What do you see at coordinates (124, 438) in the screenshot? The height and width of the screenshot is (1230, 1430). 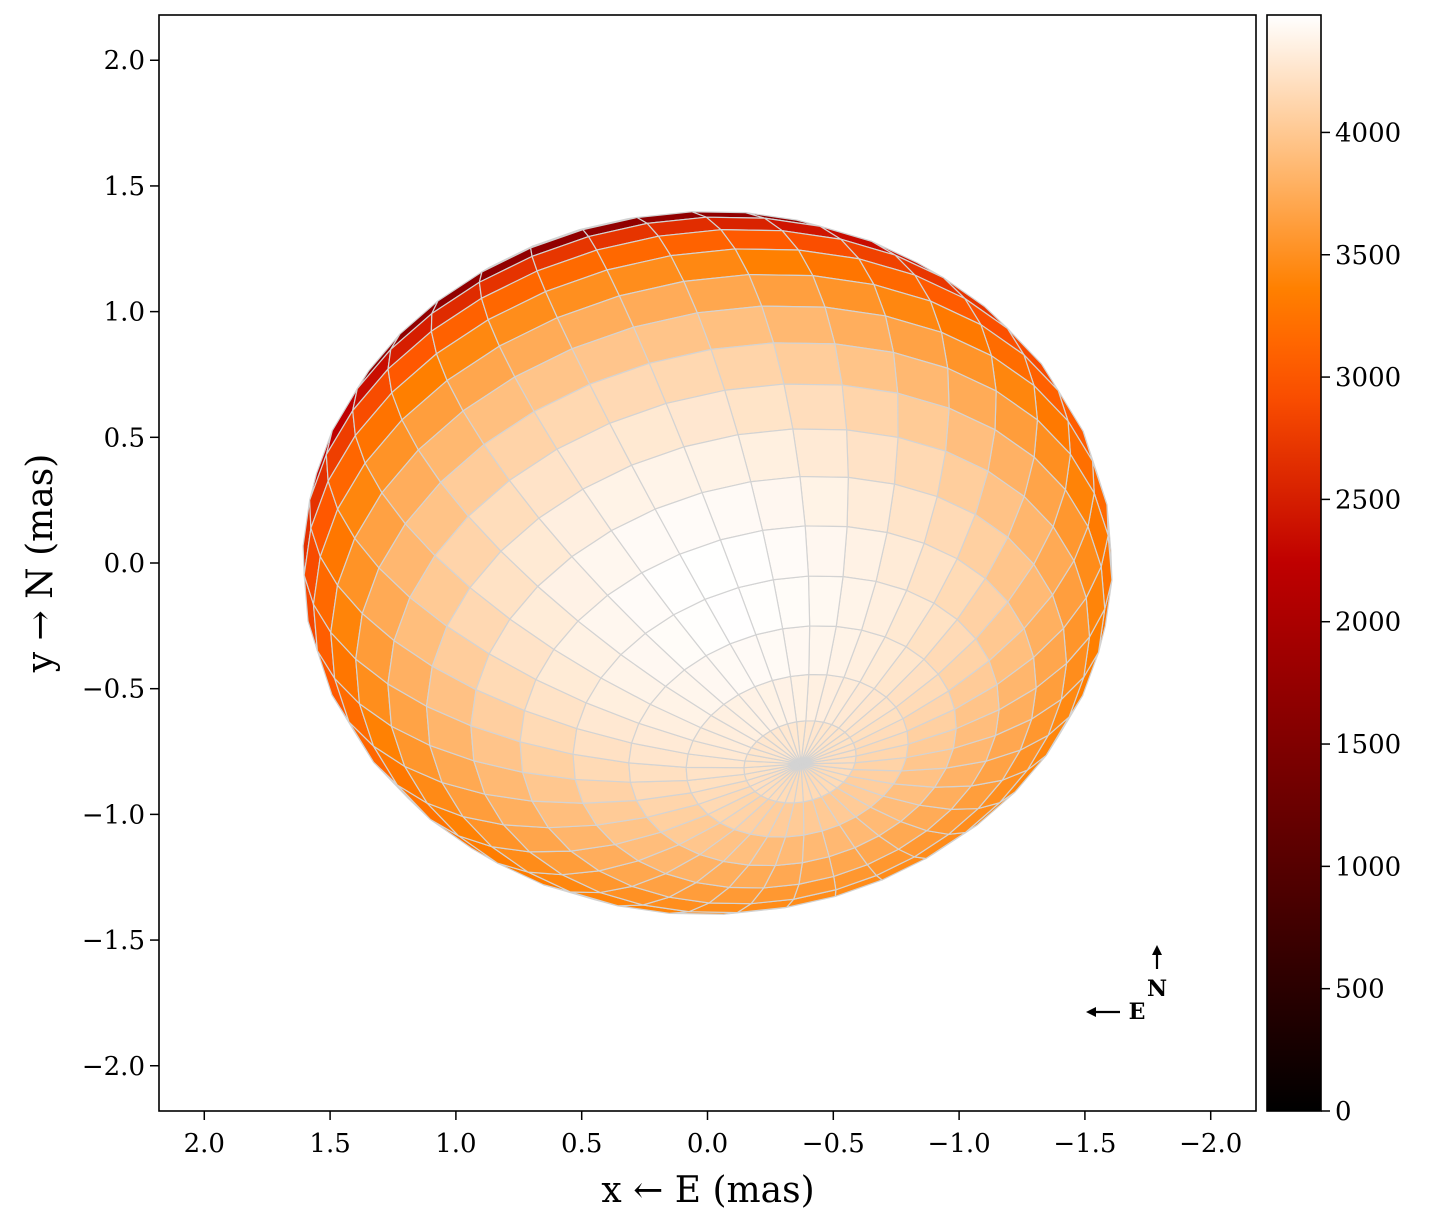 I see `y-tick-label: 0.5` at bounding box center [124, 438].